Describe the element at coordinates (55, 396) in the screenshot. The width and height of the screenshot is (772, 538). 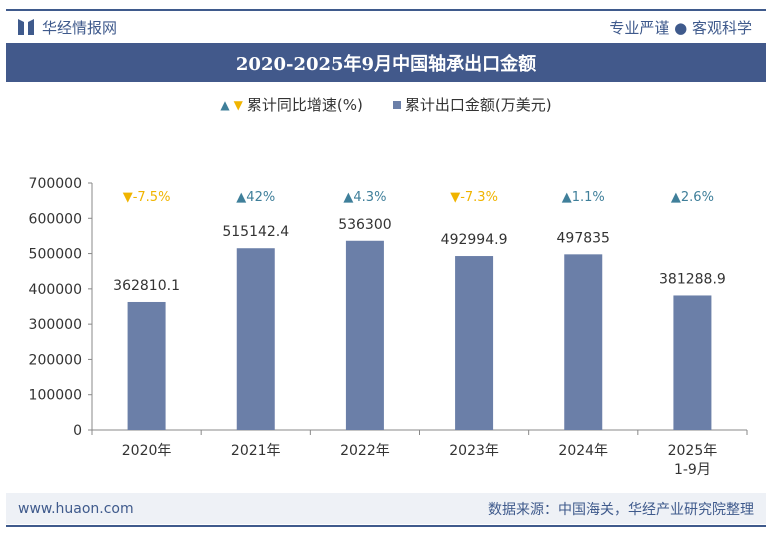
I see `y-tick-label: 100000` at that location.